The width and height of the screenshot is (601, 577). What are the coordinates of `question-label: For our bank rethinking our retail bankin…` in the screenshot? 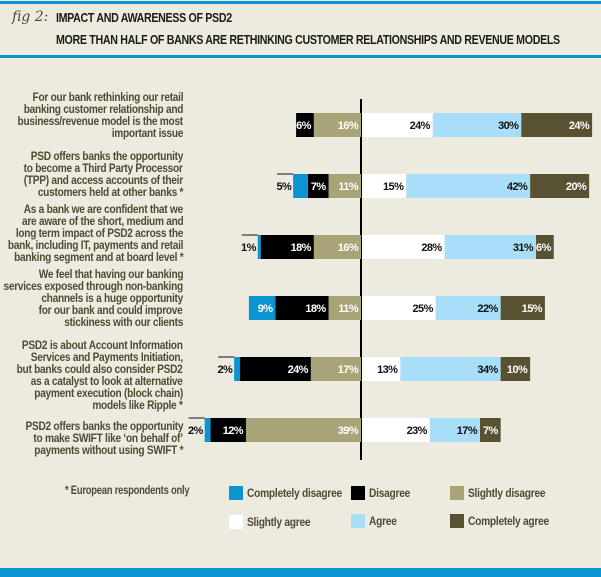 It's located at (92, 116).